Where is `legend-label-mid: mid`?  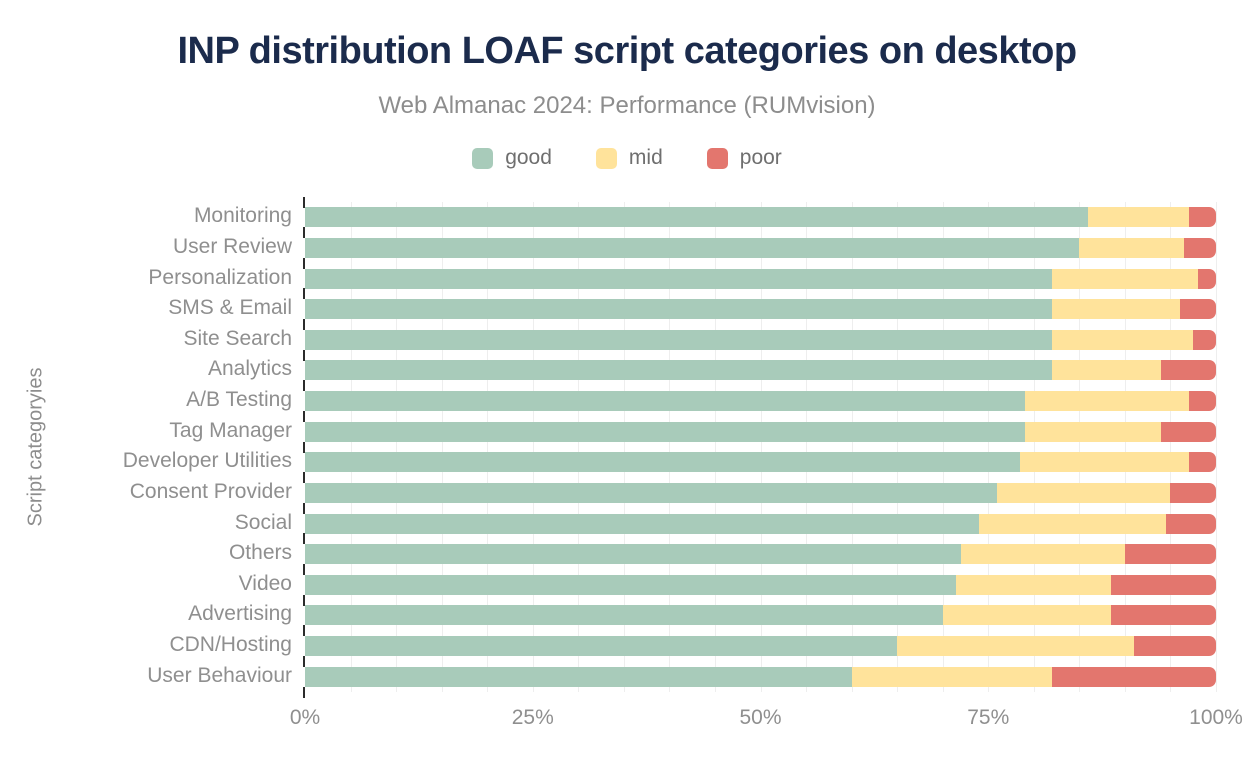 legend-label-mid: mid is located at coordinates (645, 157).